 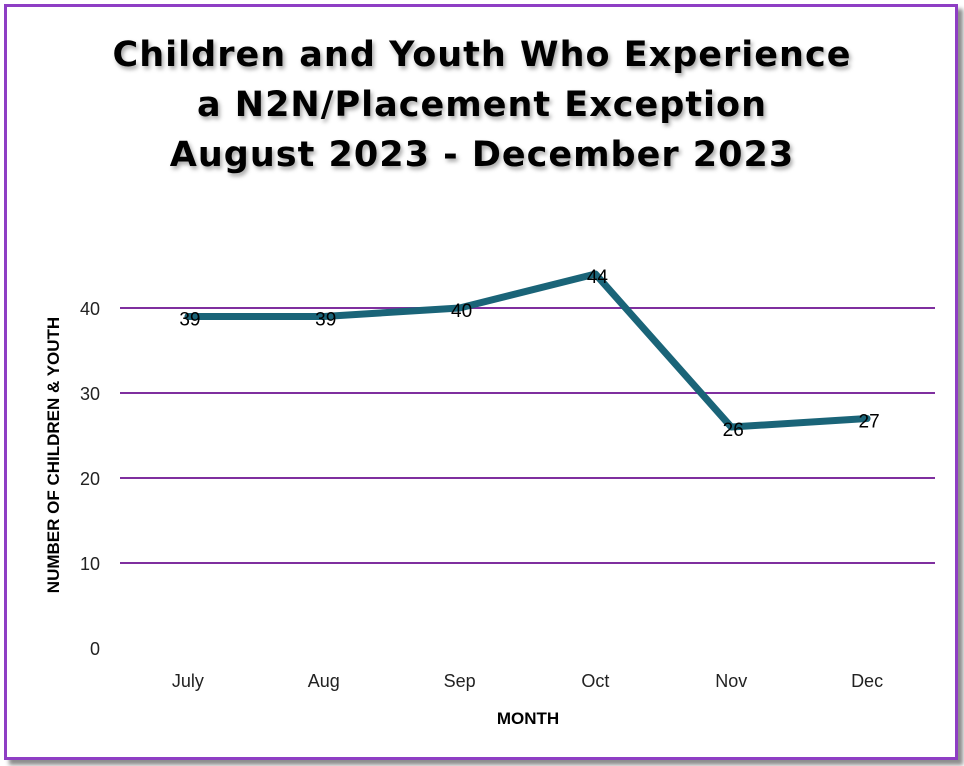 What do you see at coordinates (867, 681) in the screenshot?
I see `x-tick-label: Dec` at bounding box center [867, 681].